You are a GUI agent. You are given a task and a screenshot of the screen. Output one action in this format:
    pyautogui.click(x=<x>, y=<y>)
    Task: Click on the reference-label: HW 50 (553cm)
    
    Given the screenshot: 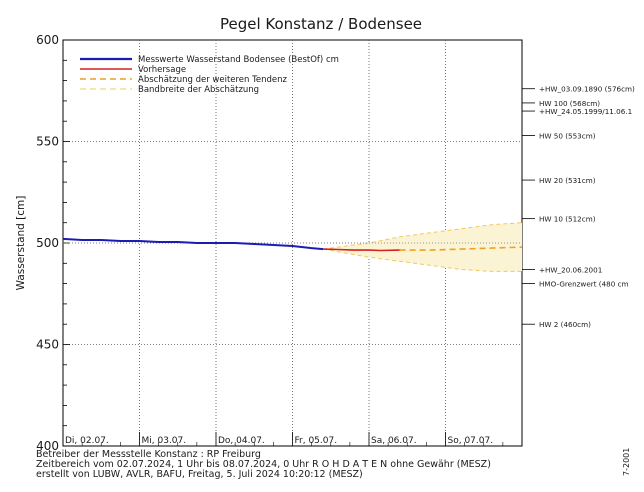 What is the action you would take?
    pyautogui.click(x=567, y=135)
    